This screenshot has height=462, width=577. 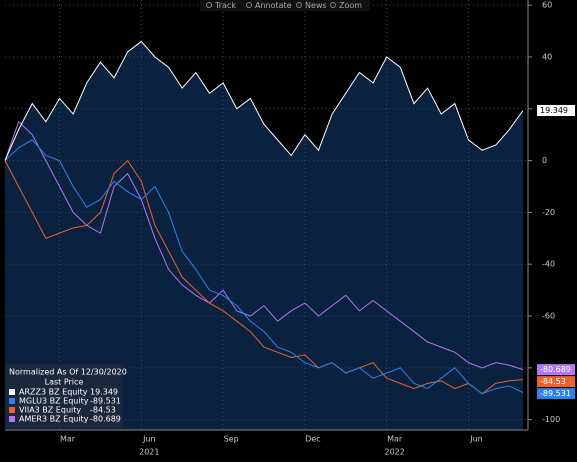 I want to click on legend-value: 19.349, so click(x=104, y=392).